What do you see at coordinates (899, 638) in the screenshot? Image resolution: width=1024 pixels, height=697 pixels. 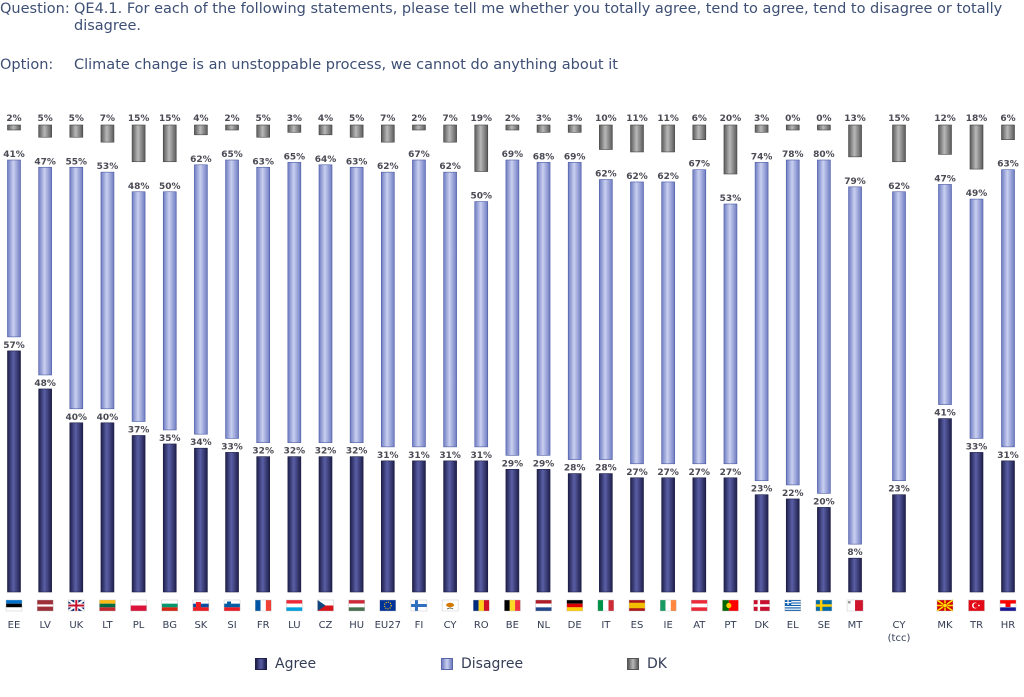 I see `category-label: (tcc)` at bounding box center [899, 638].